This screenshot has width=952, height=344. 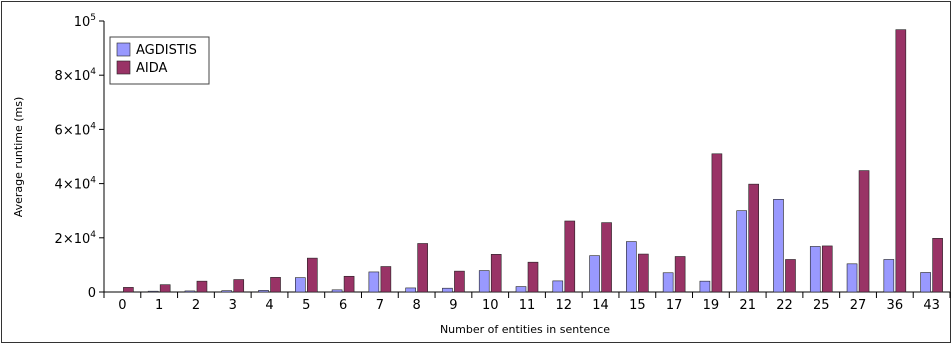 What do you see at coordinates (525, 329) in the screenshot?
I see `x-axis-title: Number of entities in sentence` at bounding box center [525, 329].